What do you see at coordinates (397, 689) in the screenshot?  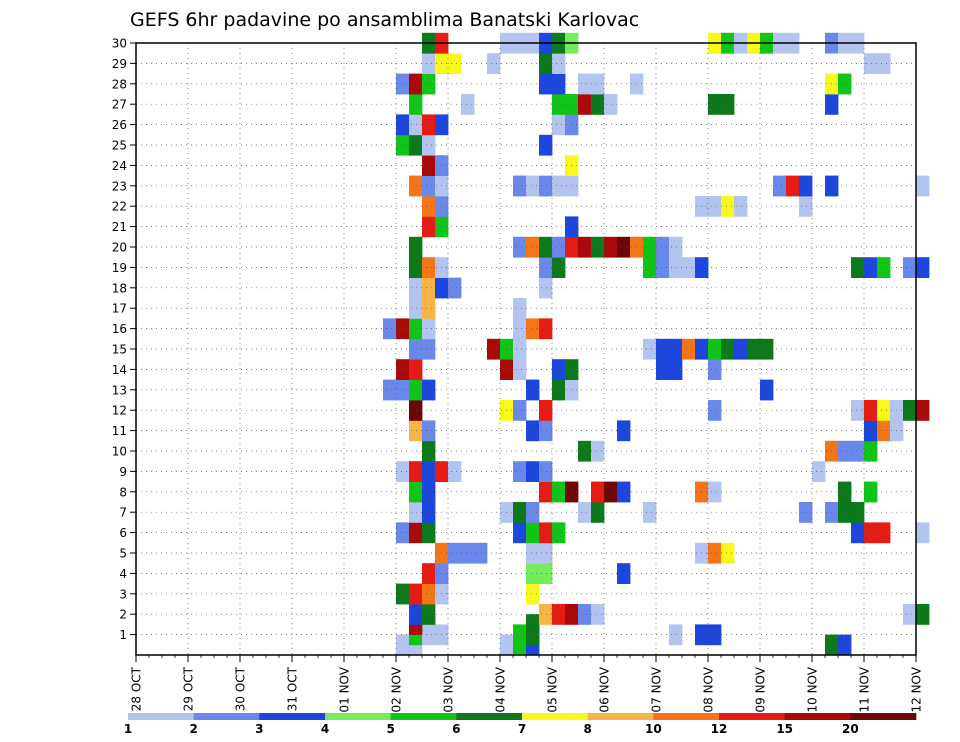 I see `x-tick-label: 02 NOV` at bounding box center [397, 689].